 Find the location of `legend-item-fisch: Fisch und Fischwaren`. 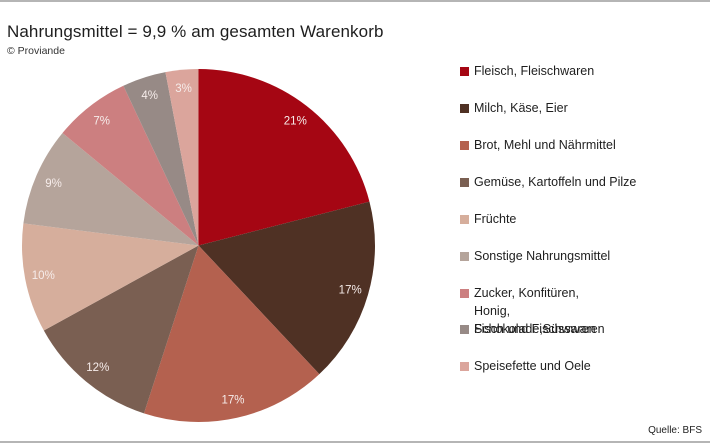

legend-item-fisch: Fisch und Fischwaren is located at coordinates (528, 330).